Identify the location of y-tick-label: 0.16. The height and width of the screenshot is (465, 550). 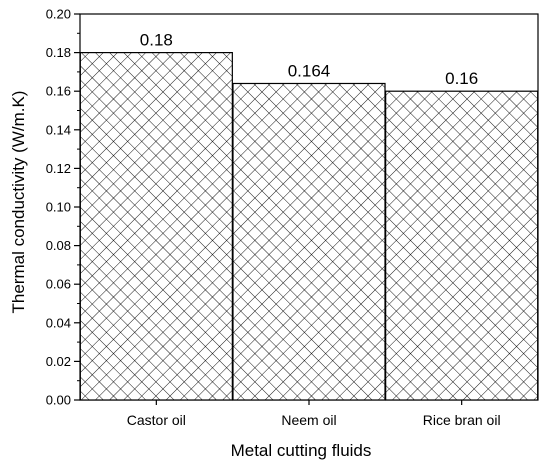
(58, 91).